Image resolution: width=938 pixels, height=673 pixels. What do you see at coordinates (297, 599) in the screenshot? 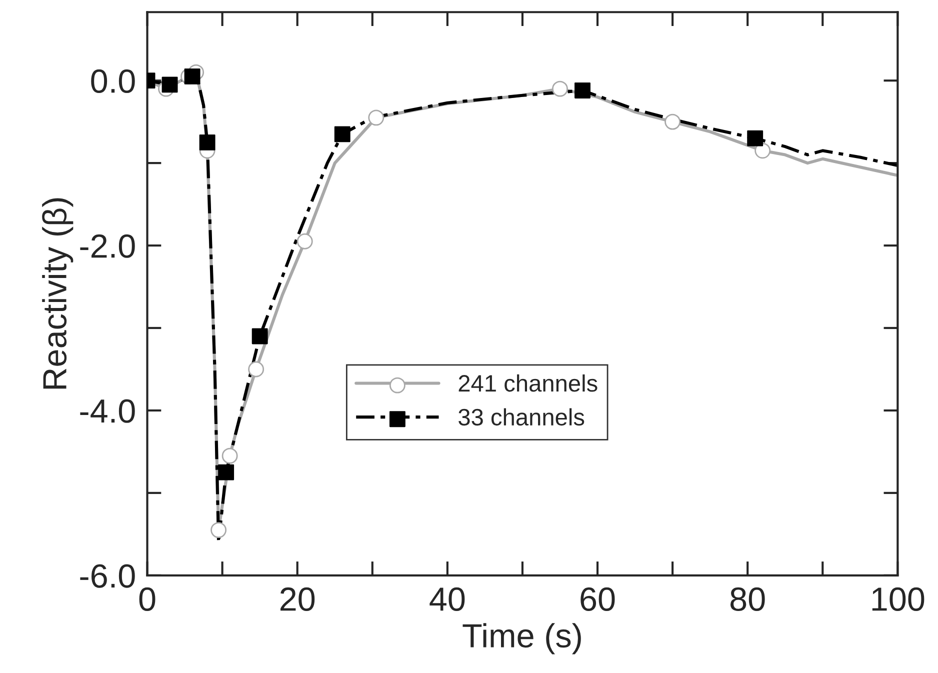
I see `x-tick-label: 20` at bounding box center [297, 599].